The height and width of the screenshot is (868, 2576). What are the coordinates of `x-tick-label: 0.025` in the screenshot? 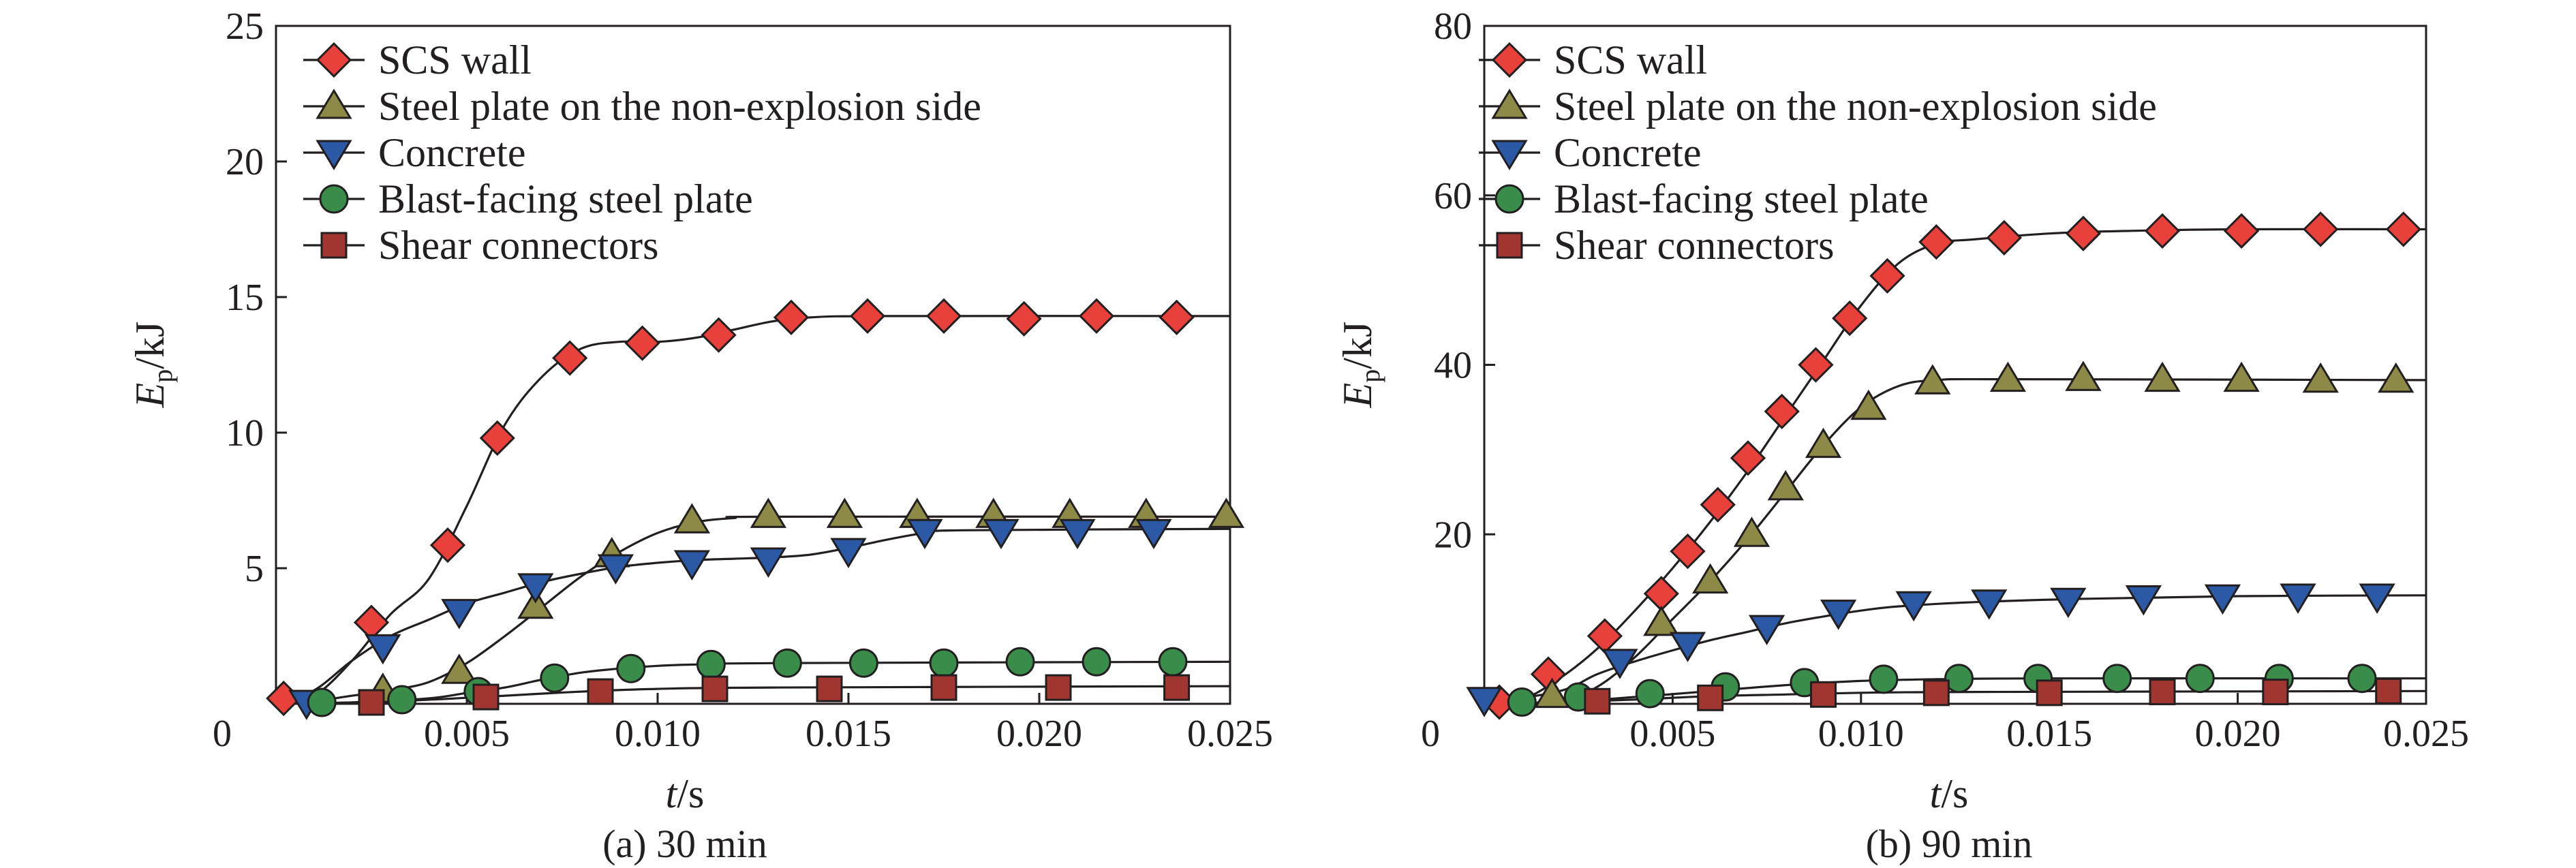 It's located at (2426, 734).